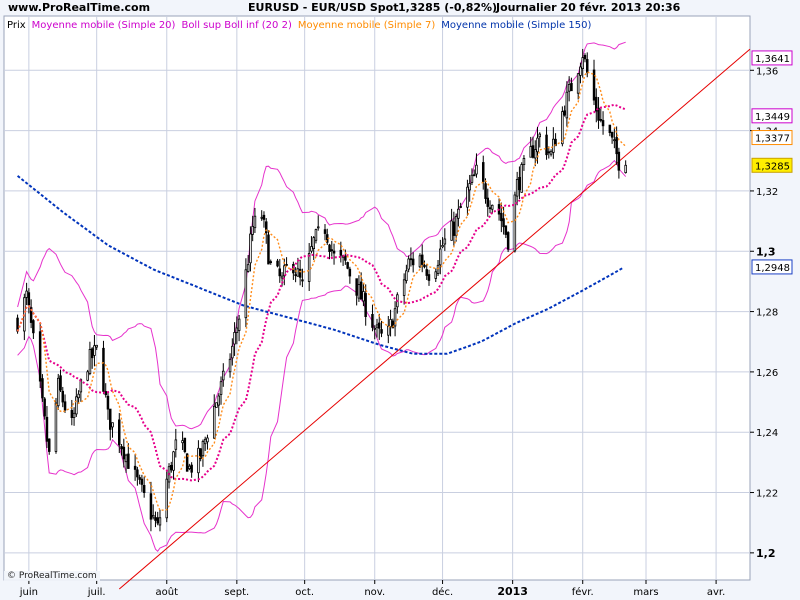 Image resolution: width=800 pixels, height=600 pixels. Describe the element at coordinates (766, 553) in the screenshot. I see `y-tick-label: 1,2` at that location.